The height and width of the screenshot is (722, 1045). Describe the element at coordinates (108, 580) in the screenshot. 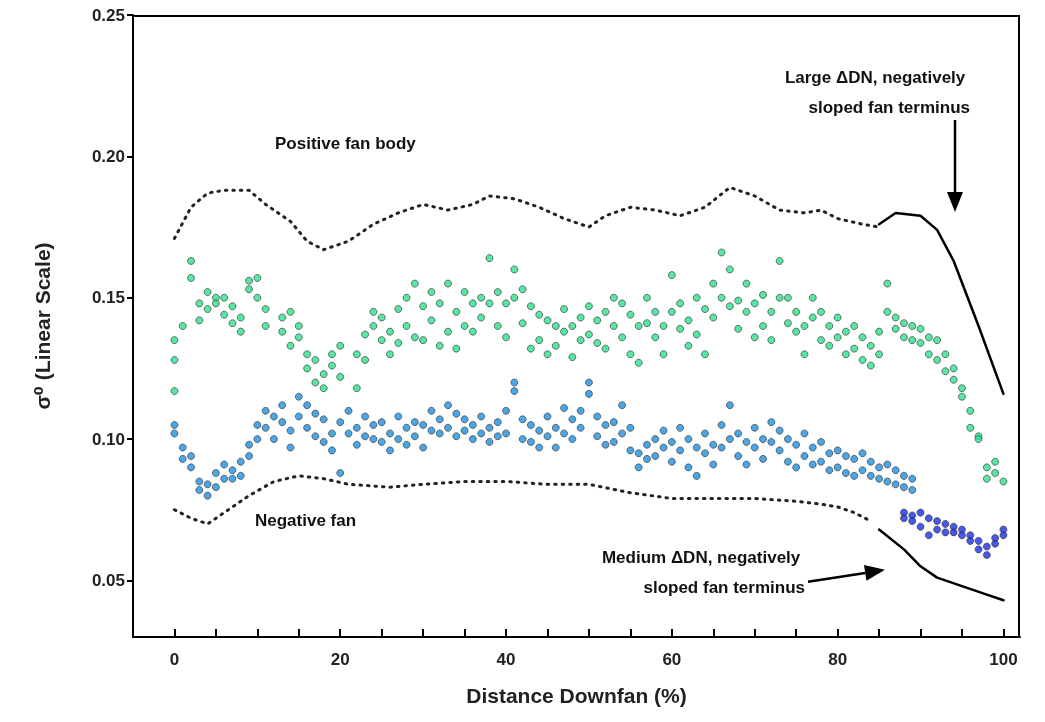

I see `y-tick-label: 0.05` at that location.